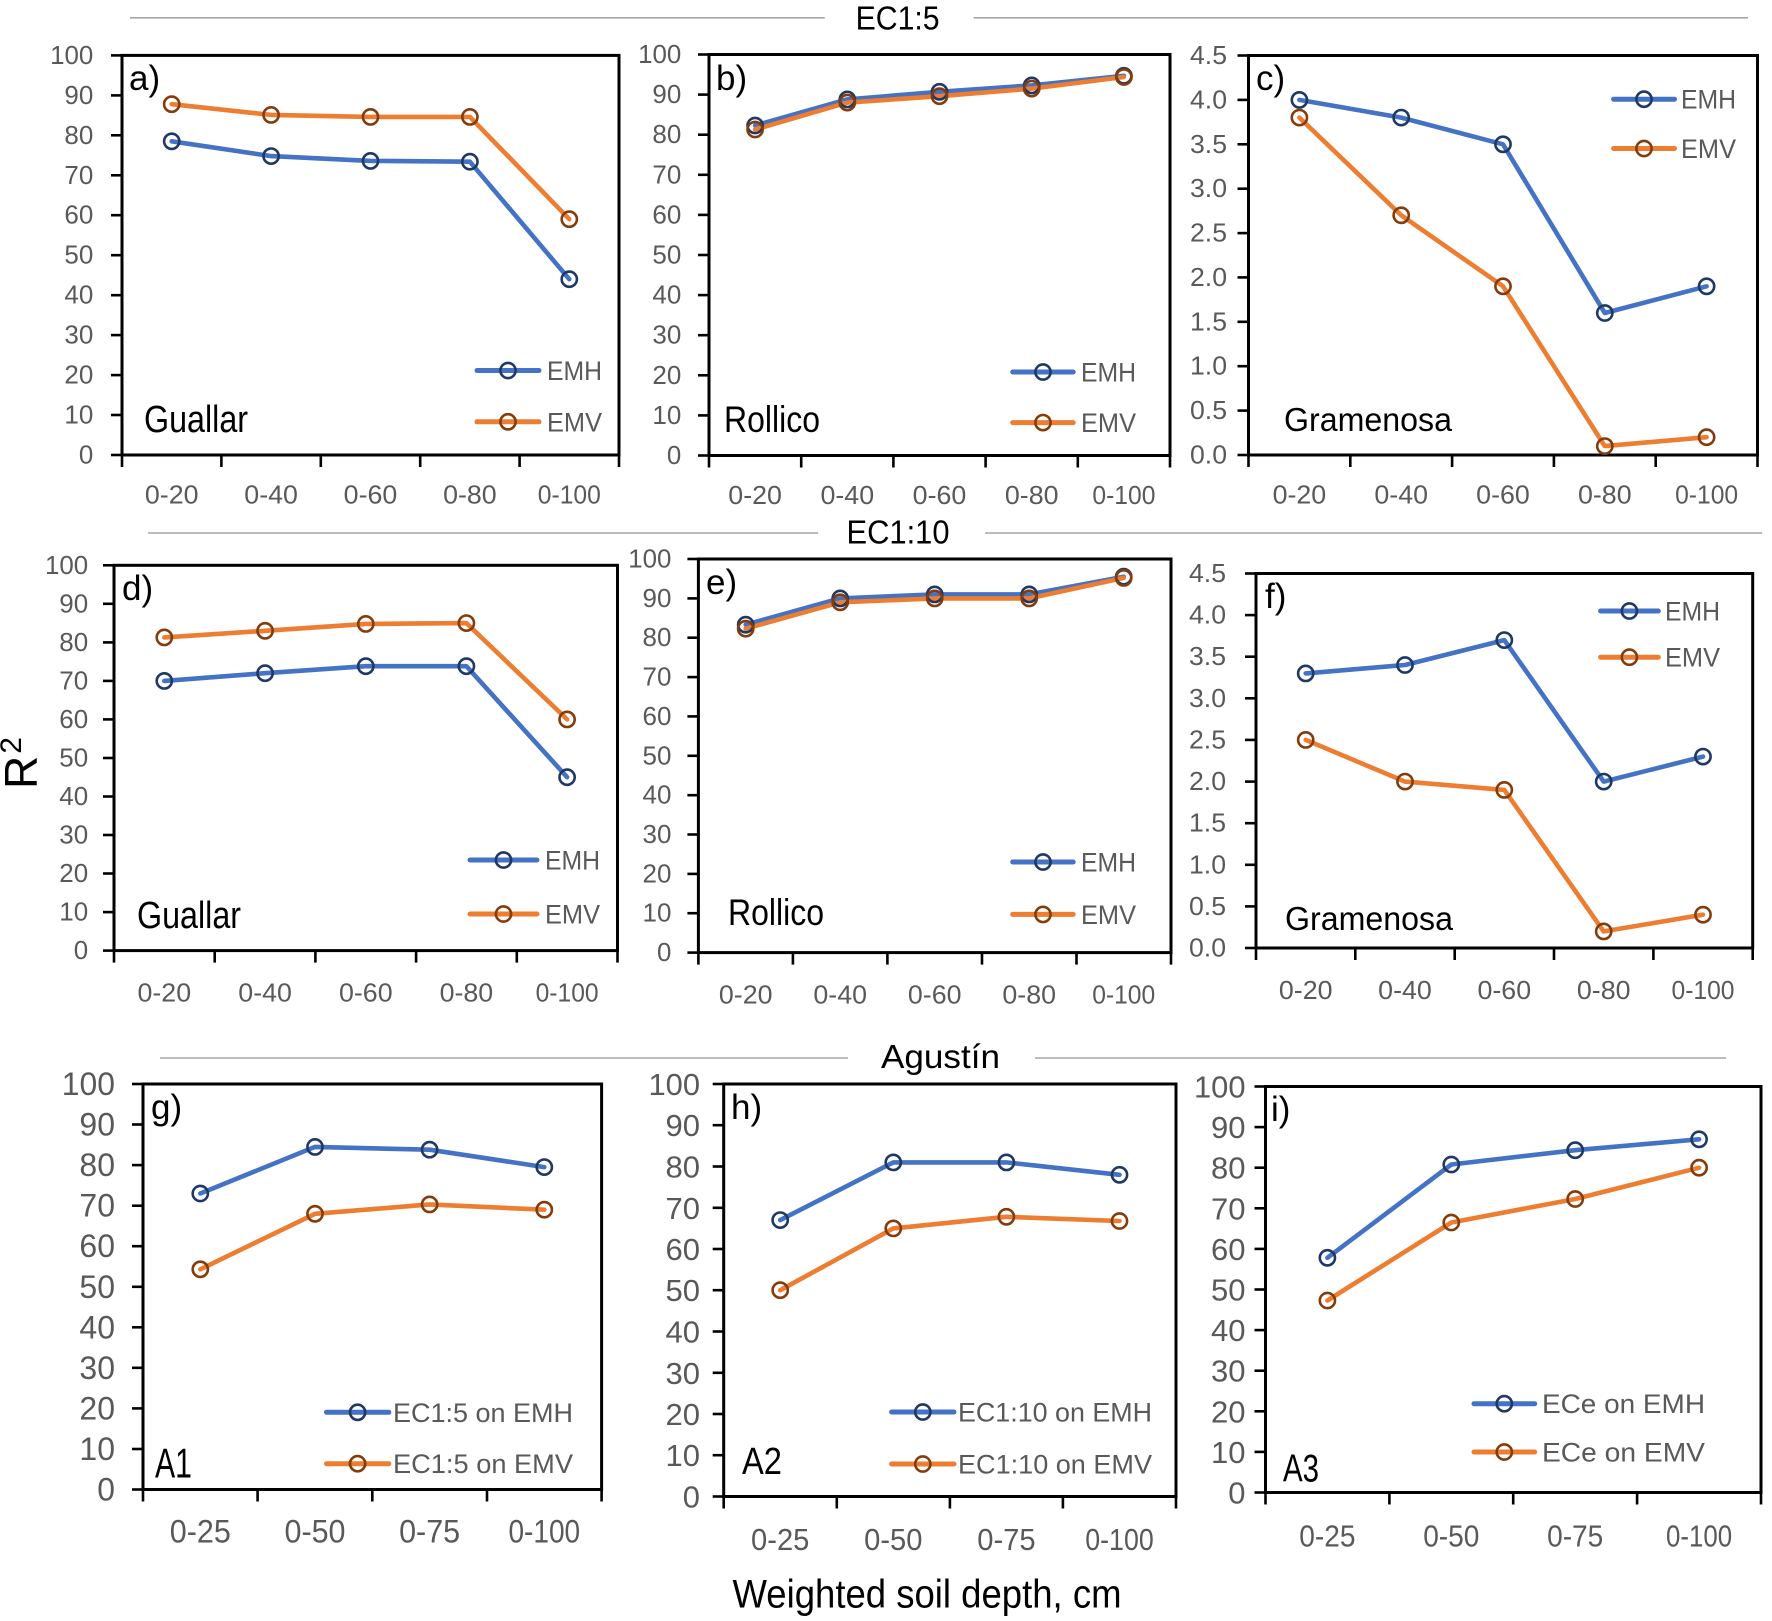 This screenshot has height=1621, width=1772. Describe the element at coordinates (776, 912) in the screenshot. I see `svg-text: Rollico` at that location.